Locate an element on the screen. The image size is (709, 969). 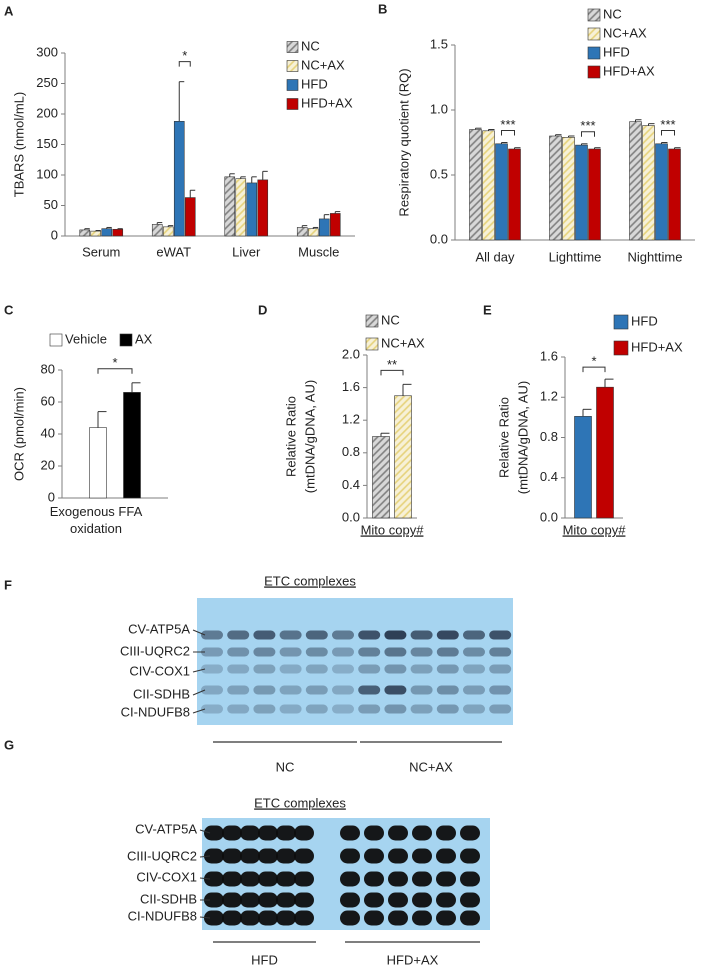
x-tick-label: eWAT is located at coordinates (173, 251).